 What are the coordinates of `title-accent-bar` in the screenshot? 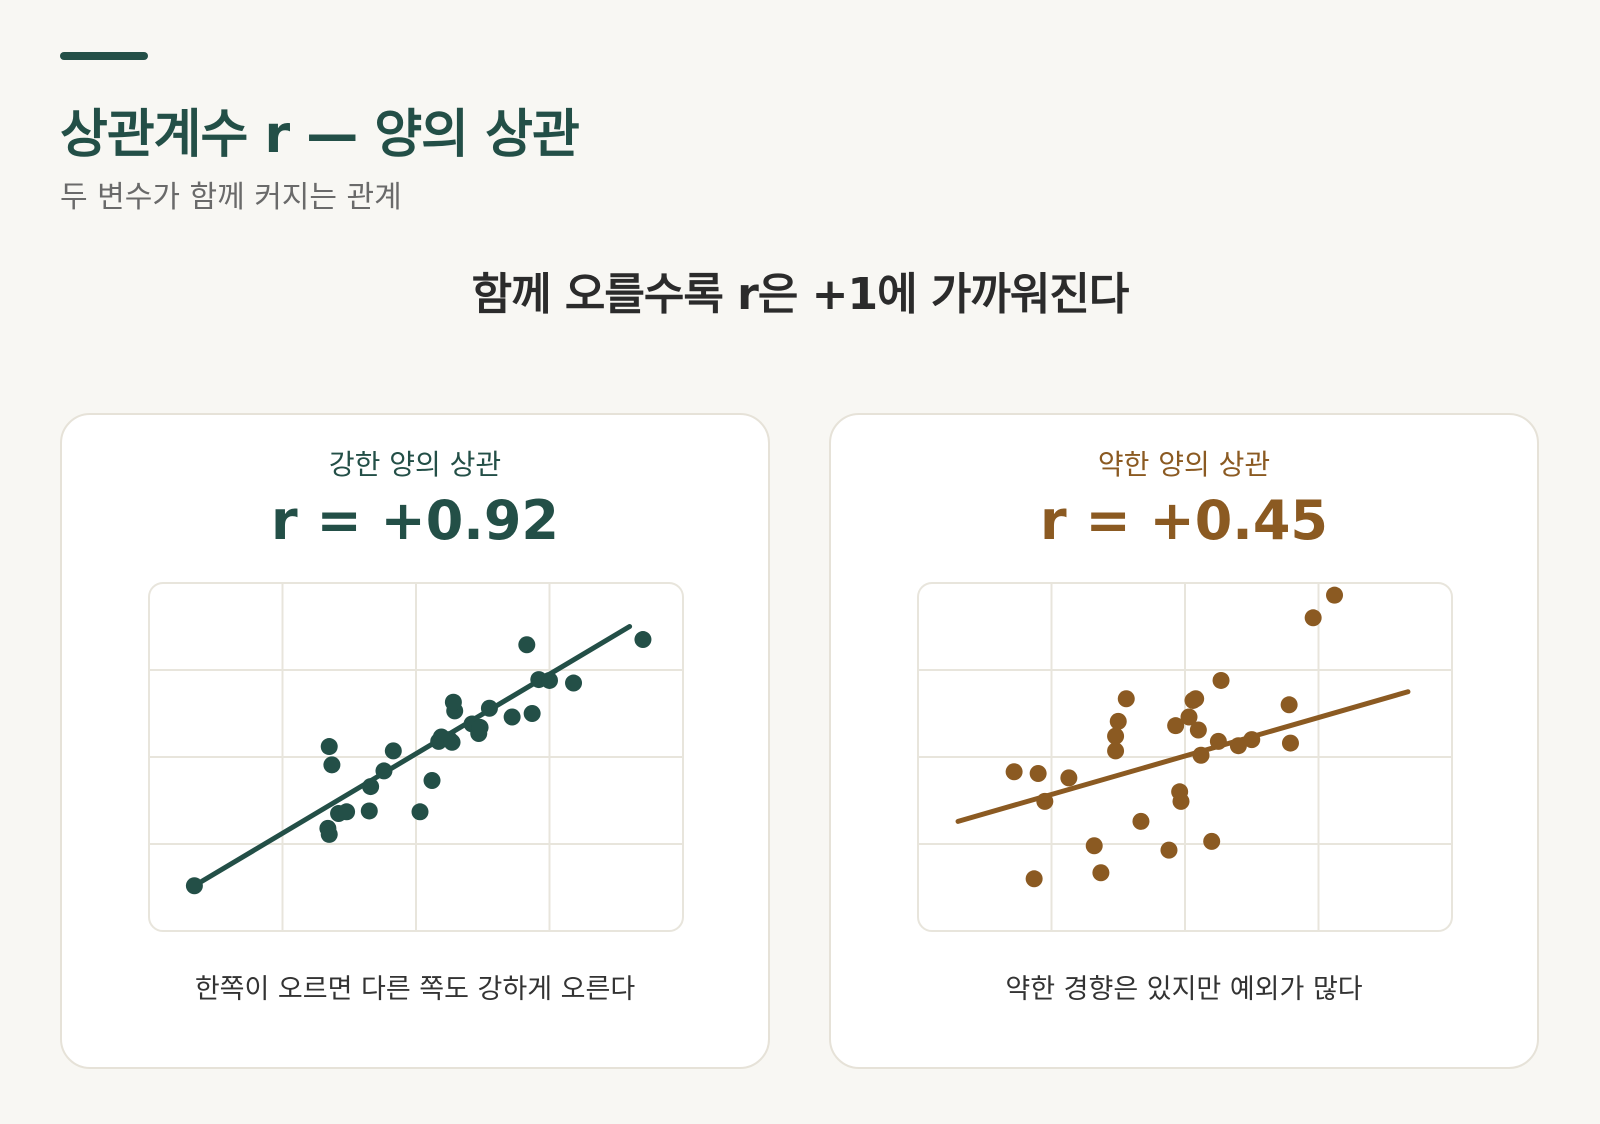 It's located at (104, 56).